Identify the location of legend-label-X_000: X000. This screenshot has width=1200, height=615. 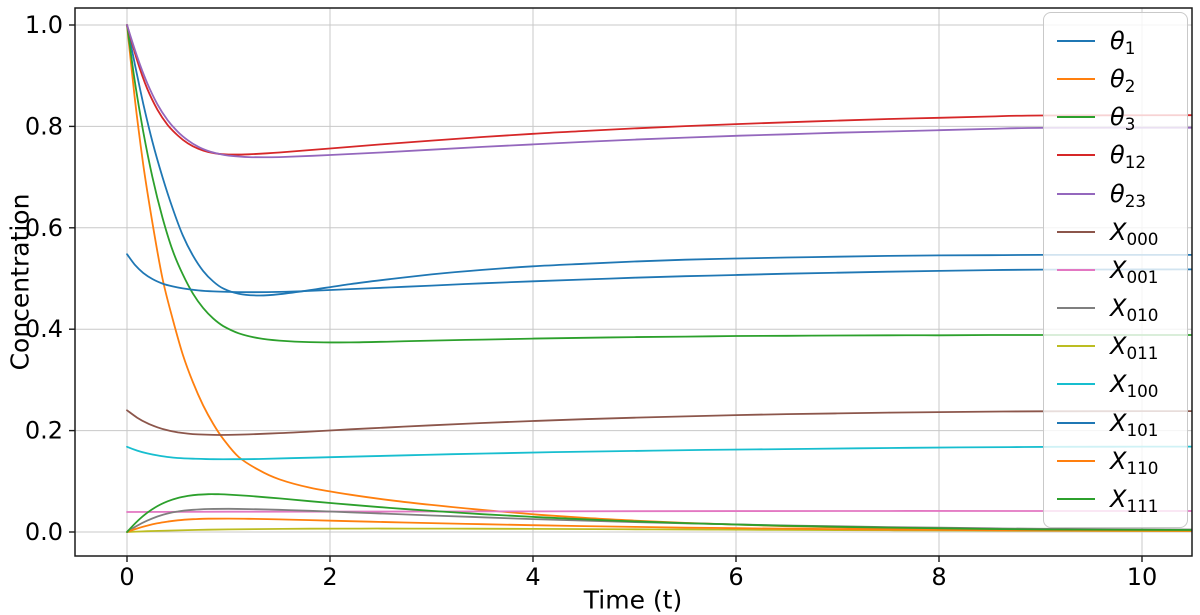
(1134, 233).